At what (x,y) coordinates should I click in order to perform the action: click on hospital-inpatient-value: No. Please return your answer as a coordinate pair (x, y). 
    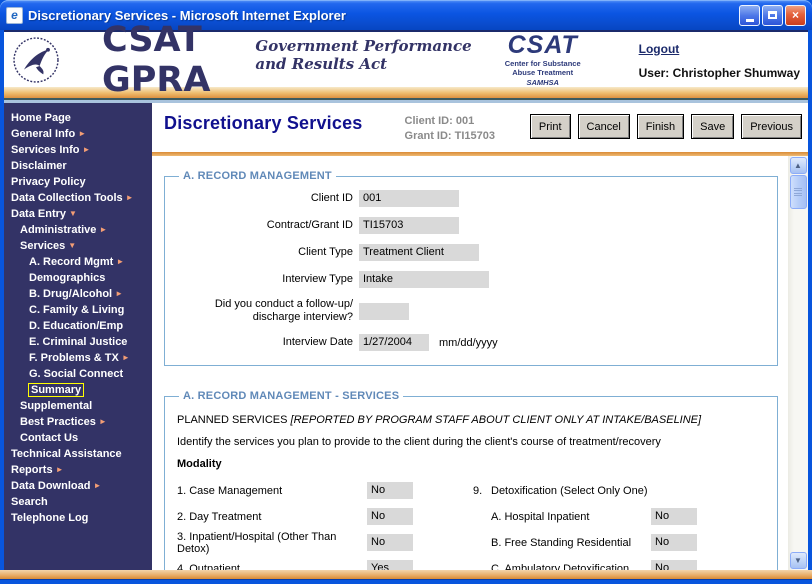
    Looking at the image, I should click on (674, 516).